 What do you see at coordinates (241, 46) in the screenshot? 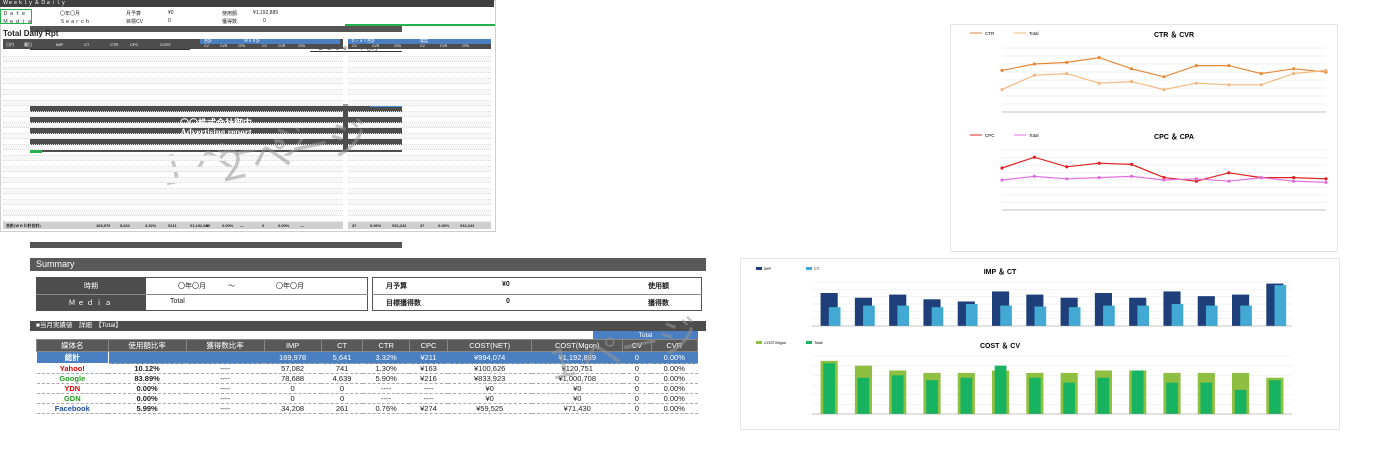
I see `daily-sub-header: CPA` at bounding box center [241, 46].